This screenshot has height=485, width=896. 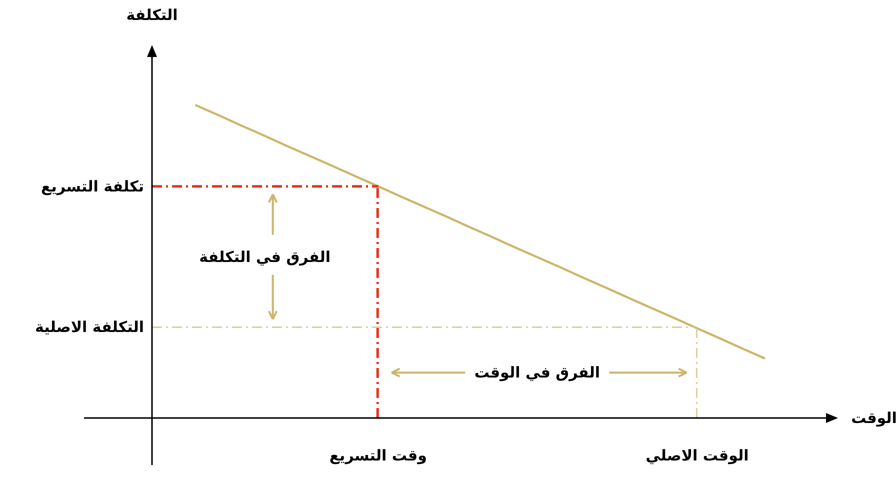 I want to click on ref-line-label: تكلفة التسريع, so click(x=92, y=186).